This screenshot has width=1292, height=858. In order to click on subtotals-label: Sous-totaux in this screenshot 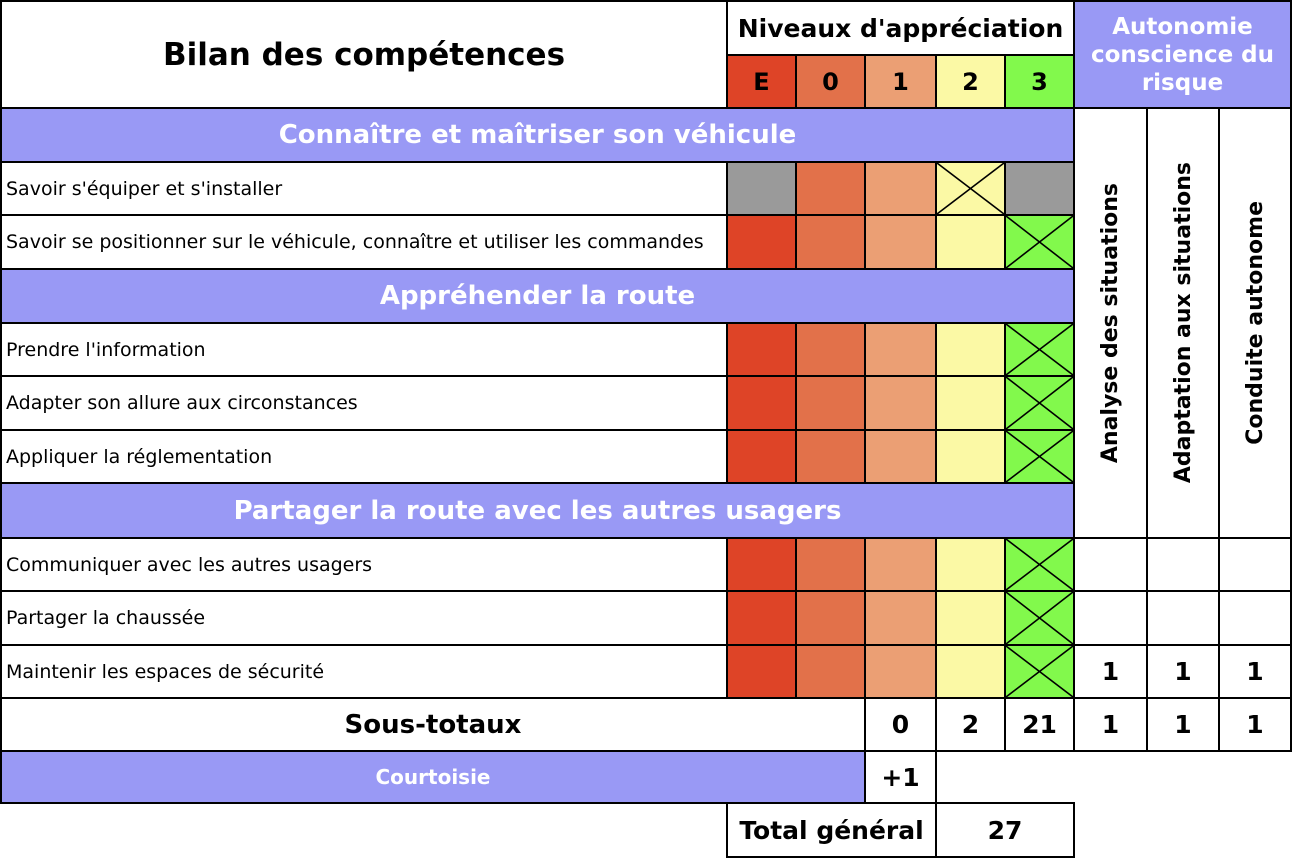, I will do `click(433, 724)`.